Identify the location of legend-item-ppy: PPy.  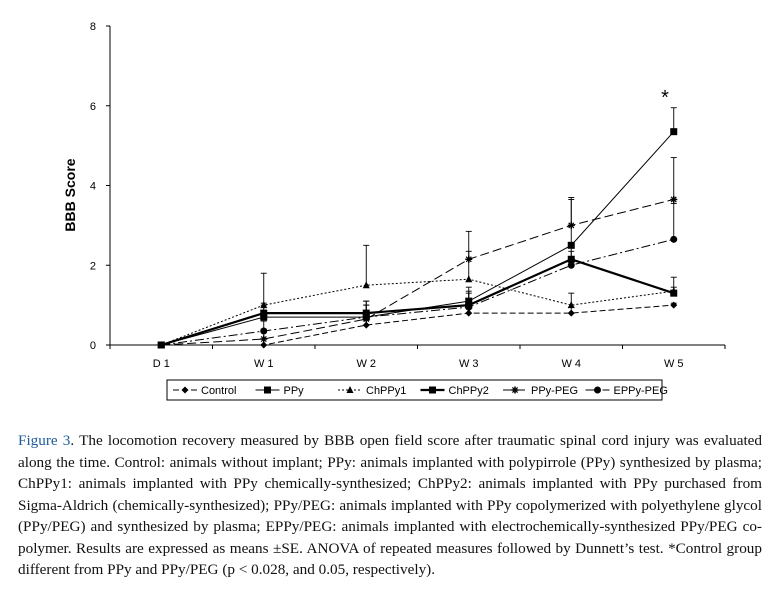
(280, 391).